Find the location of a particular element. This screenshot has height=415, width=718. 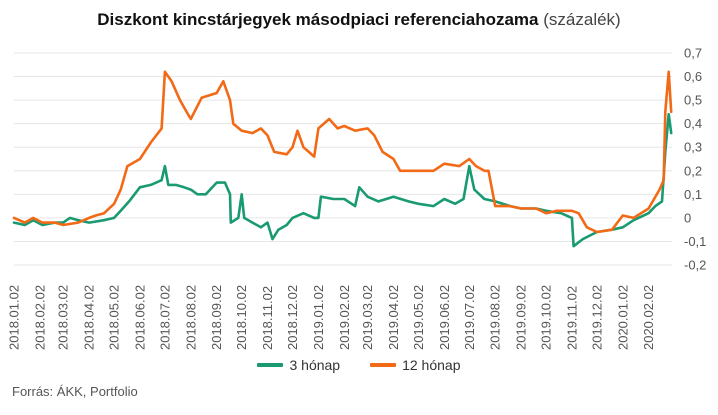

y-tick-label: -0,1 is located at coordinates (695, 241).